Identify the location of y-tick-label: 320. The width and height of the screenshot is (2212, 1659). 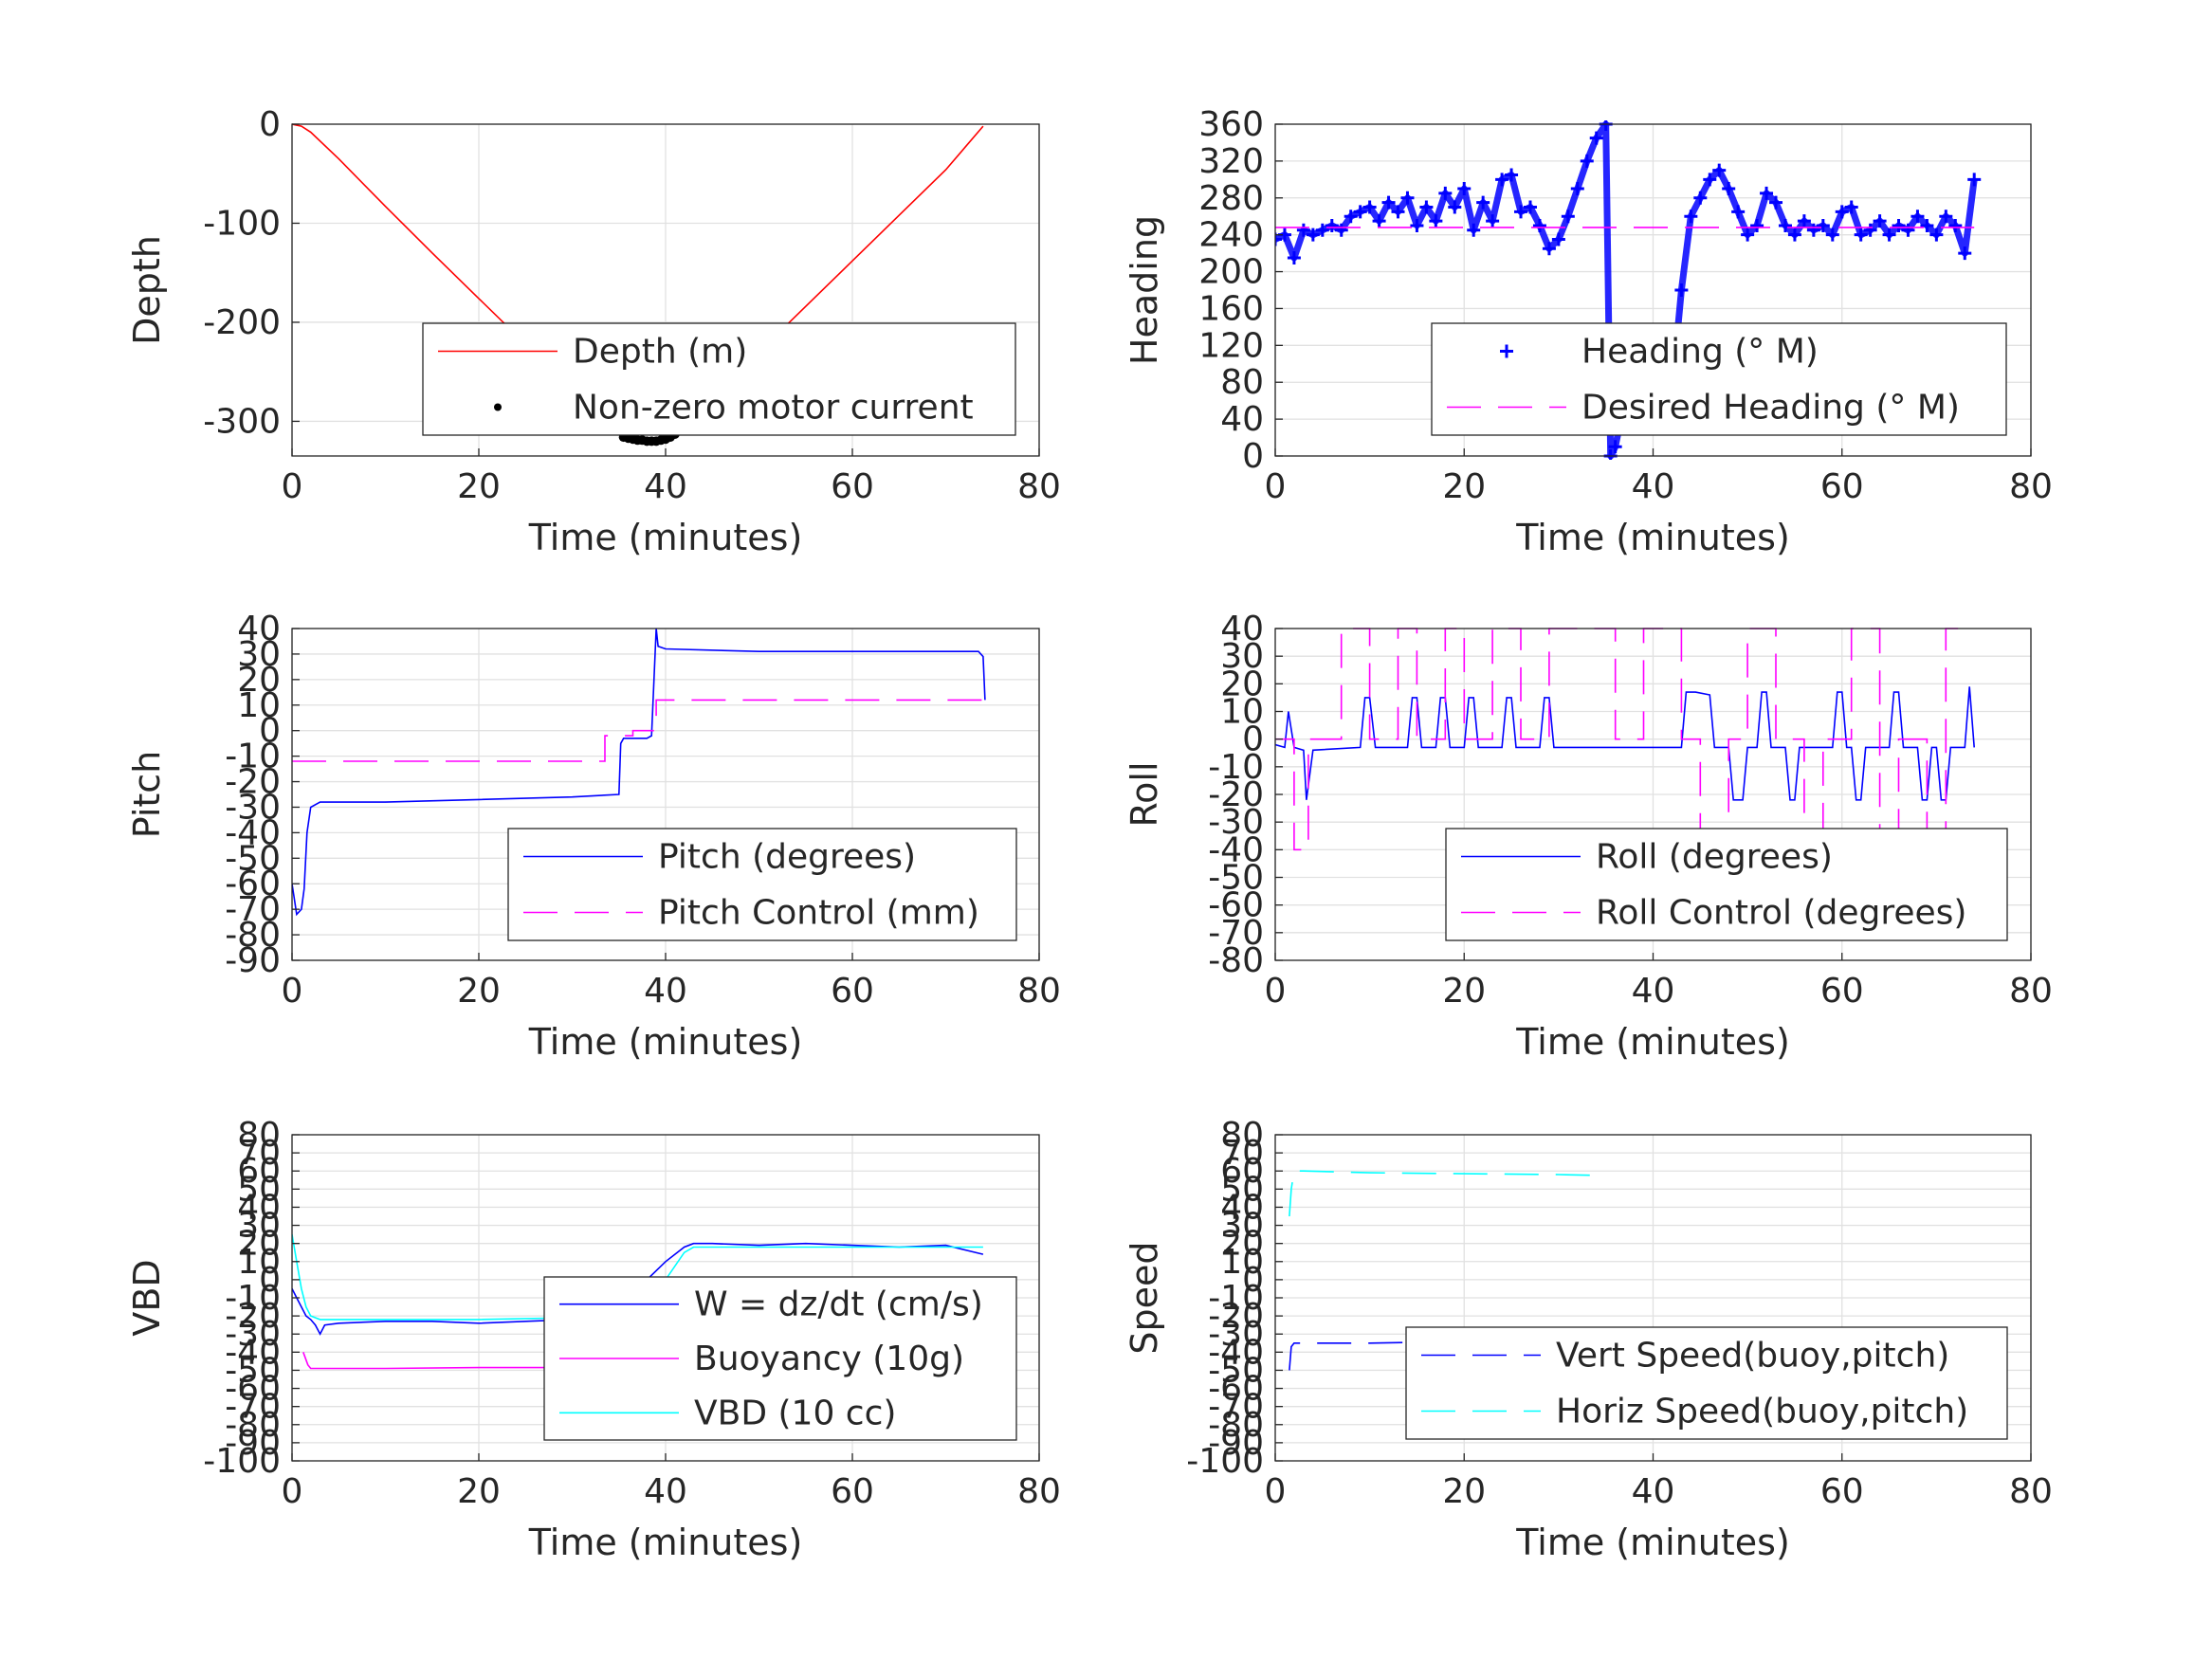
(1231, 161).